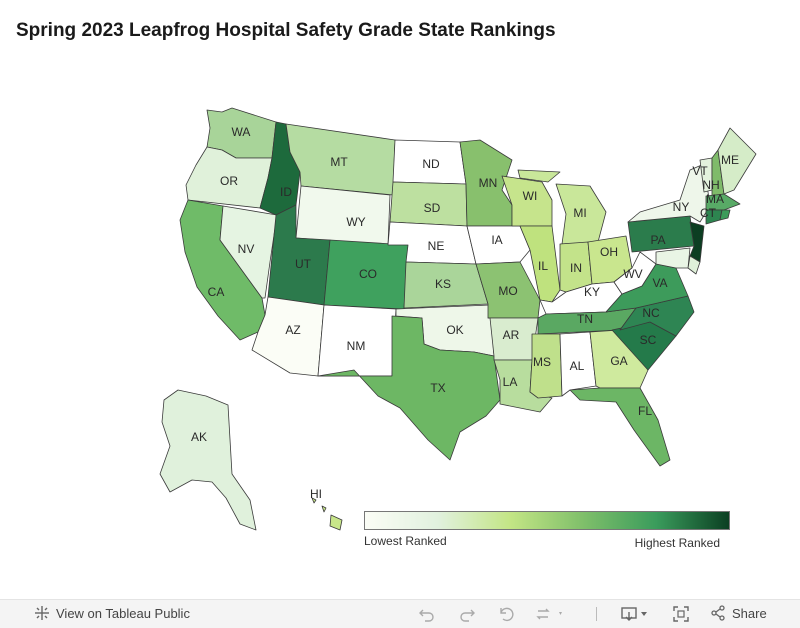  I want to click on view-on-tableau-public-label: View on Tableau Public, so click(123, 613).